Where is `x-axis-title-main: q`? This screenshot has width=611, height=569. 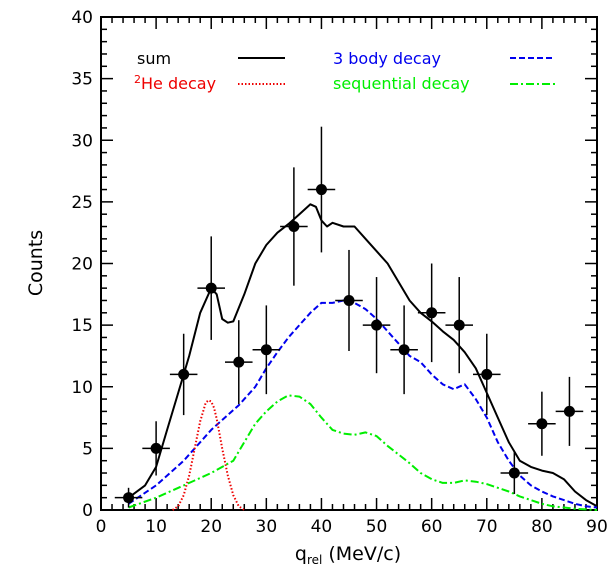 x-axis-title-main: q is located at coordinates (301, 554).